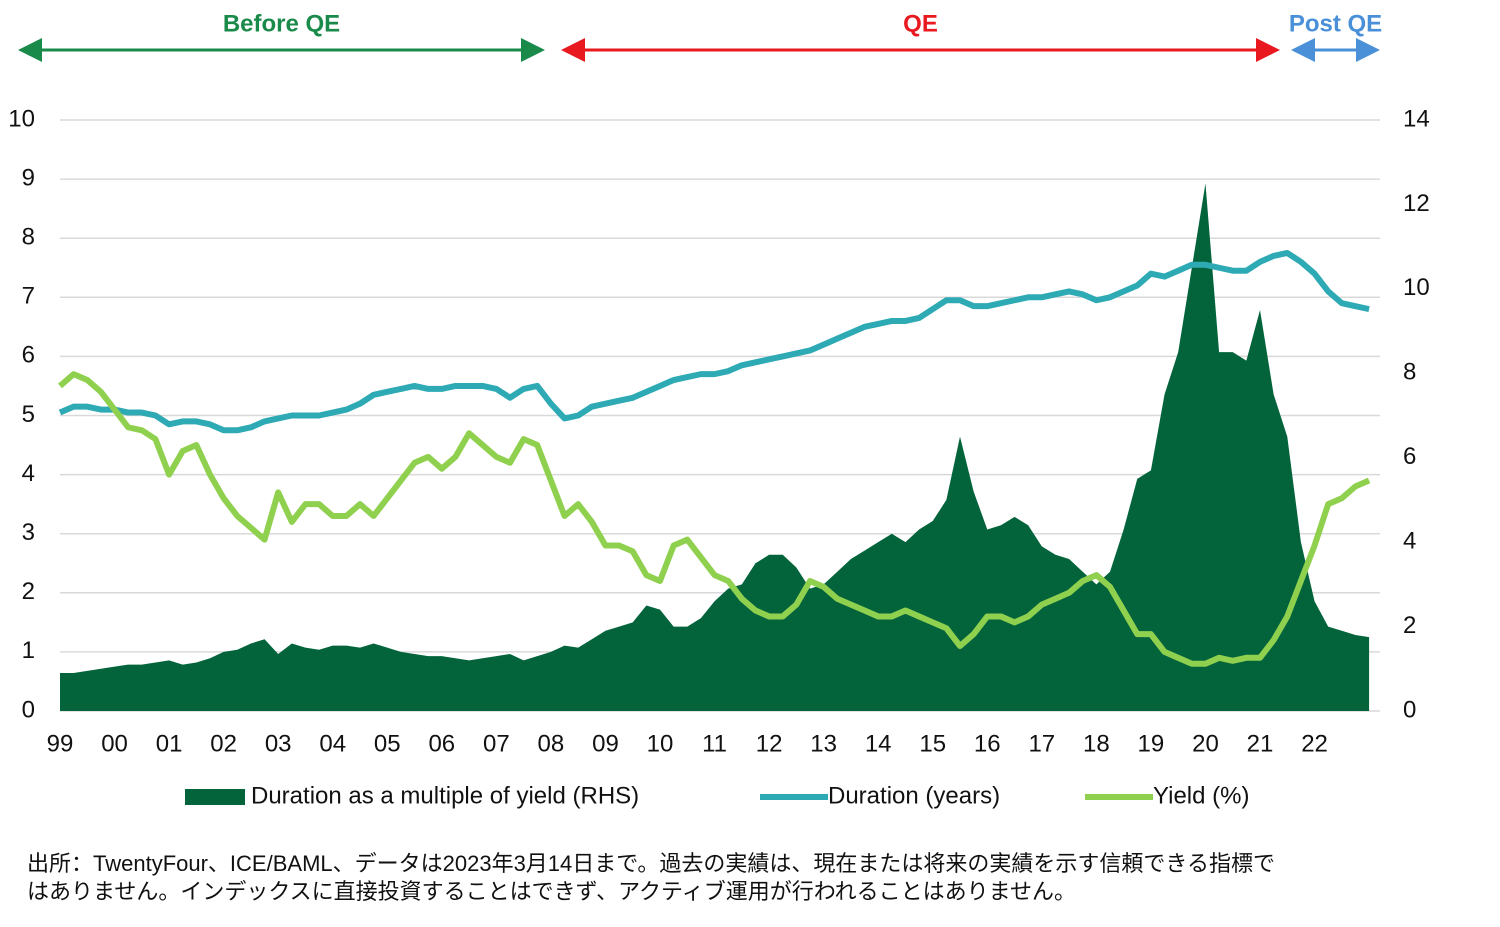  Describe the element at coordinates (1260, 743) in the screenshot. I see `x-tick-label: 21` at that location.